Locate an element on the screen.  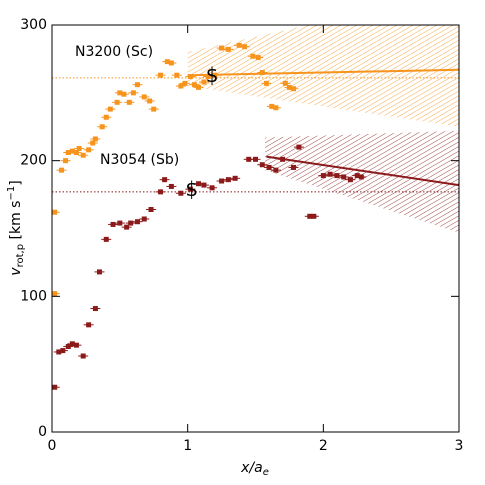
marker-symbol: $ is located at coordinates (191, 189).